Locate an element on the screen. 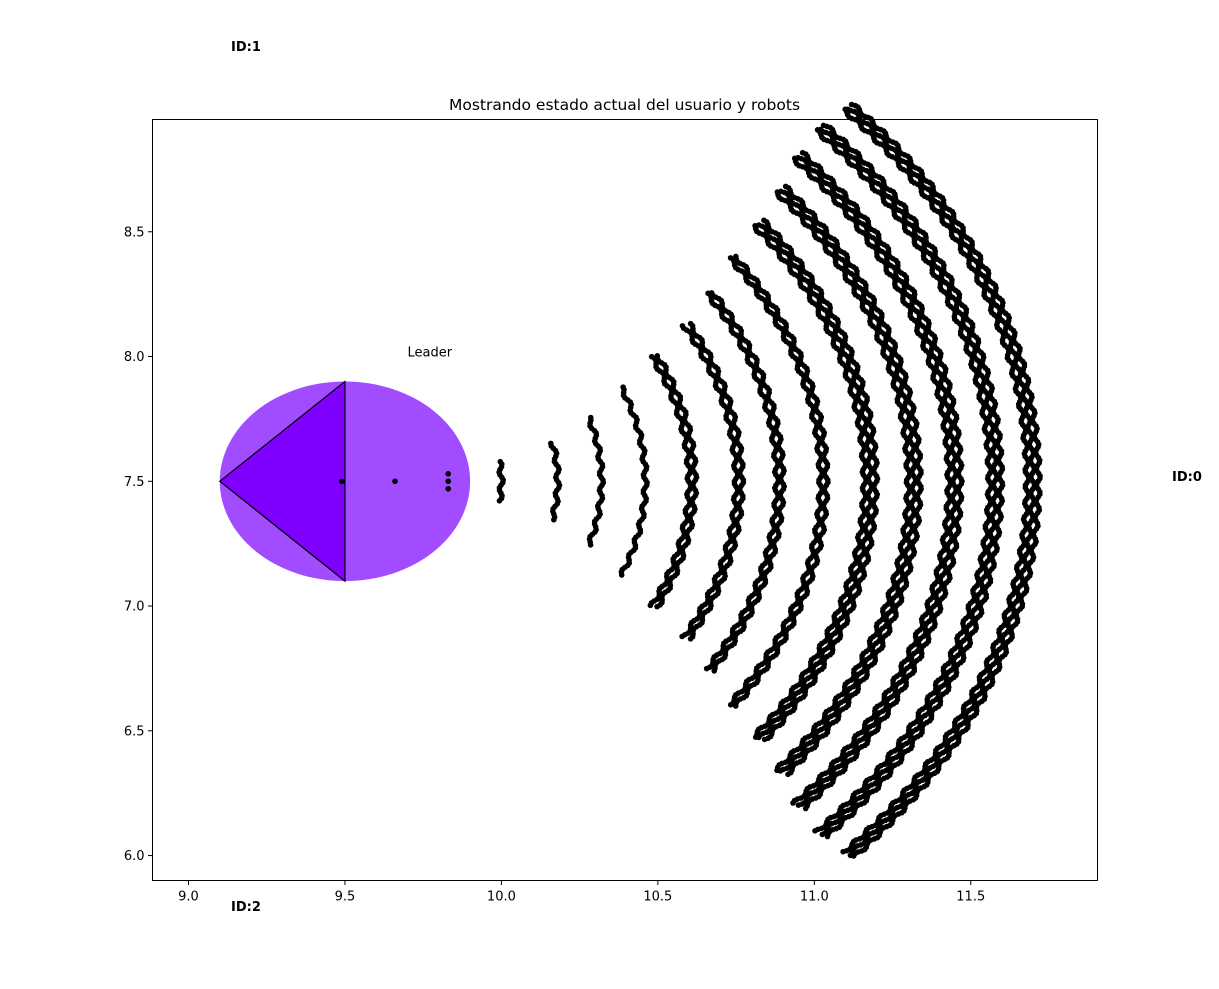 The height and width of the screenshot is (989, 1219). figure-label-id0: ID:0 is located at coordinates (1187, 477).